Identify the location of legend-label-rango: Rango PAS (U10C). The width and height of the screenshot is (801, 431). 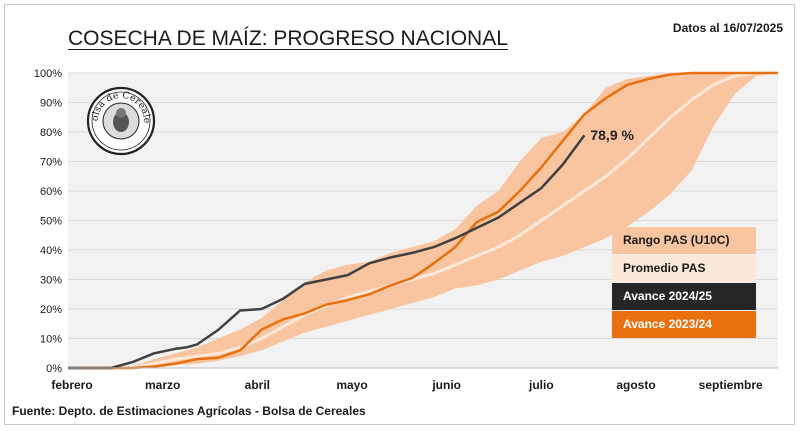
(676, 240).